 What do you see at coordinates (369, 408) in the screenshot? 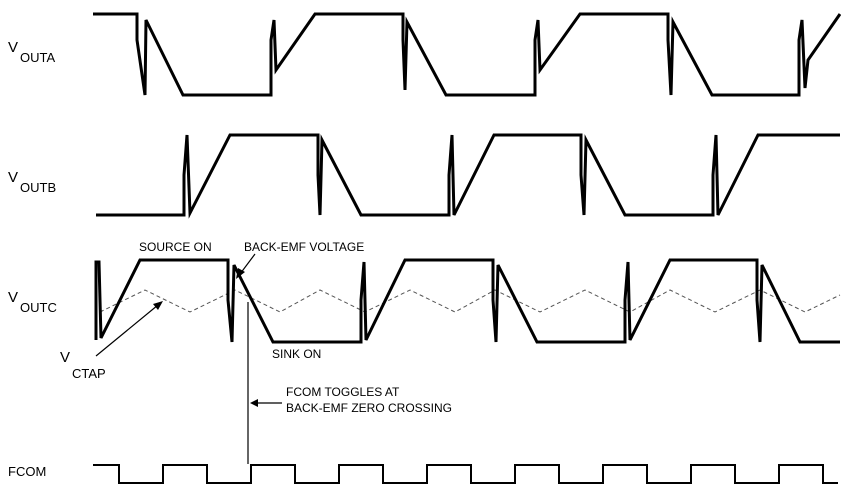
I see `annotation-fcom-toggle-line2: BACK-EMF ZERO CROSSING` at bounding box center [369, 408].